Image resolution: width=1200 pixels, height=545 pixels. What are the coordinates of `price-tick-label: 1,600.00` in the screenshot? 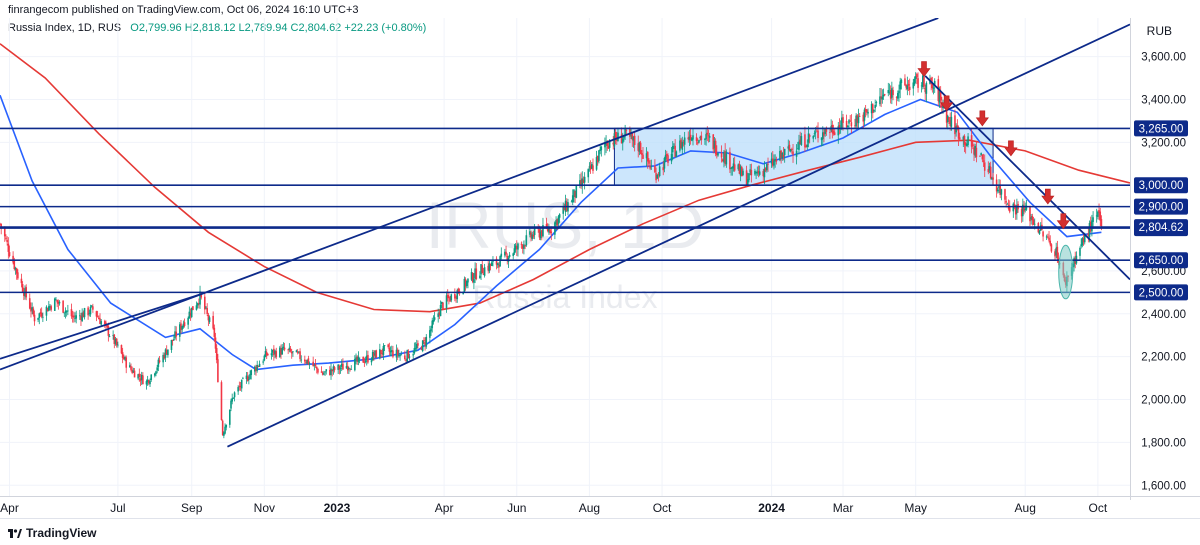 It's located at (1163, 486).